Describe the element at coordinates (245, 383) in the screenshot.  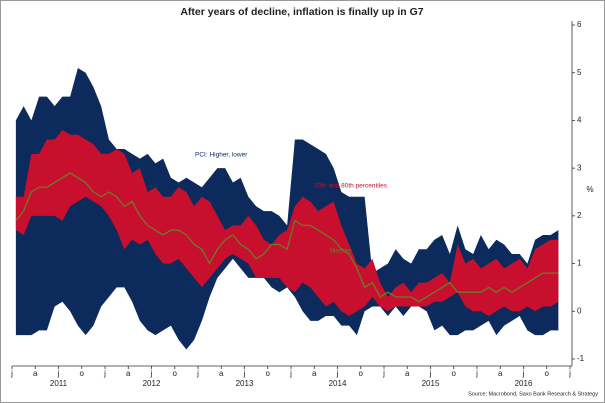
I see `year-label: 2013` at that location.